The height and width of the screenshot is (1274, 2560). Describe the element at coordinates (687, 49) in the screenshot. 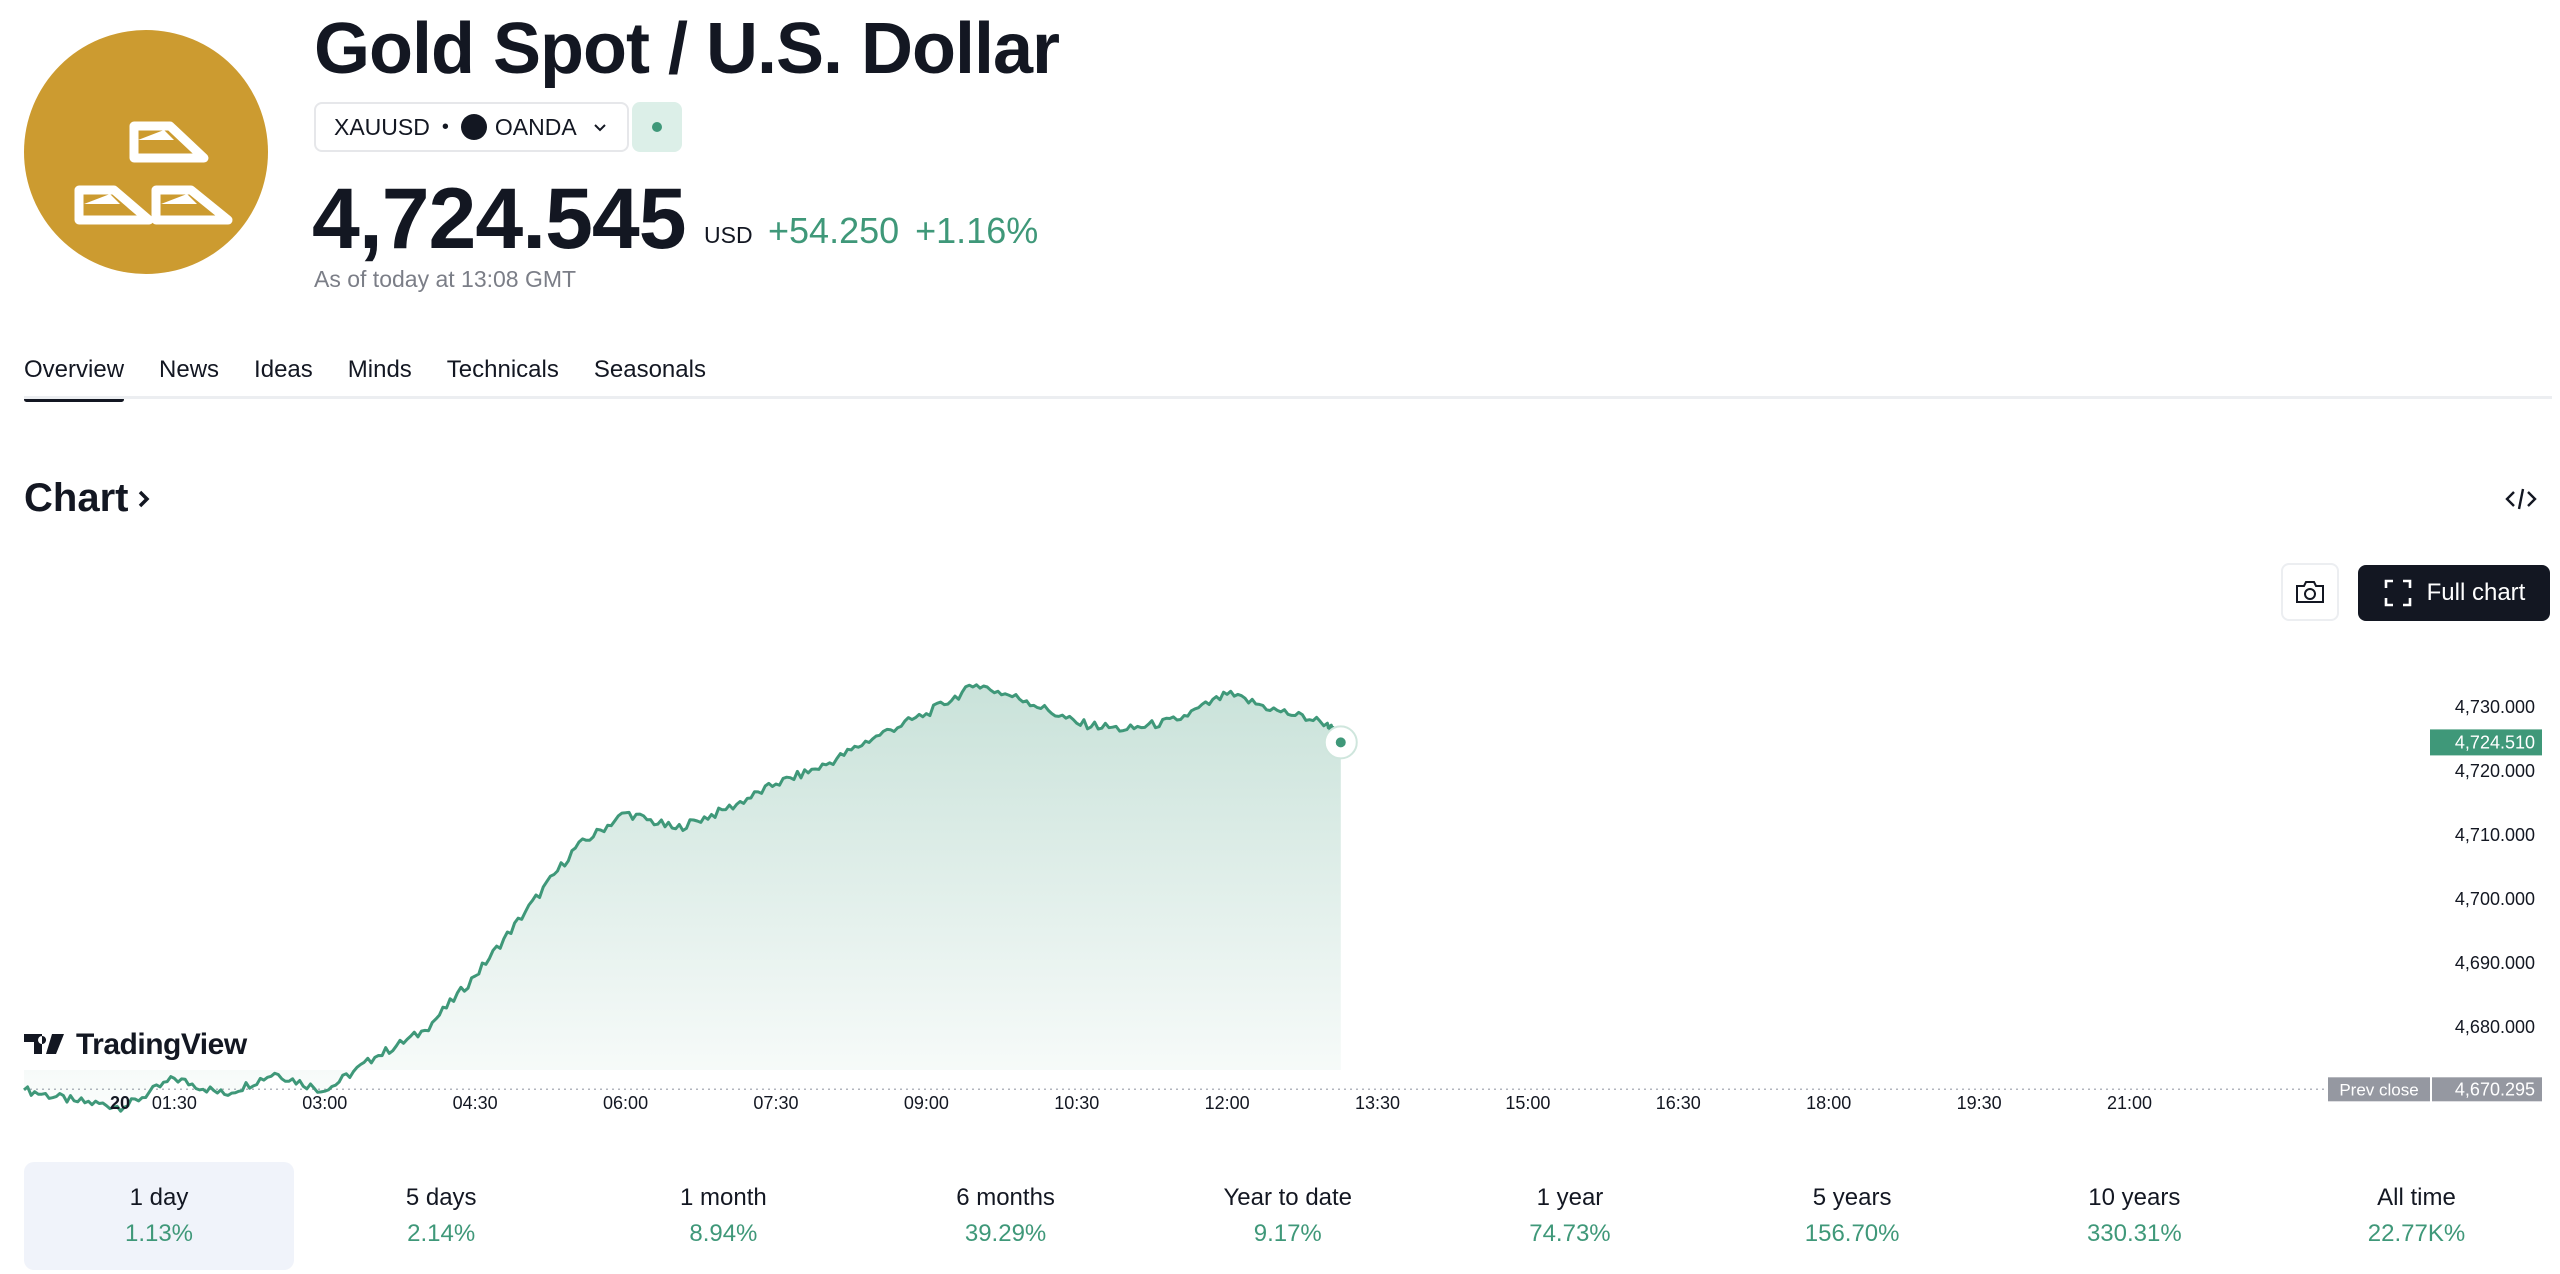

I see `page-title: Gold Spot / U.S. Dollar` at that location.